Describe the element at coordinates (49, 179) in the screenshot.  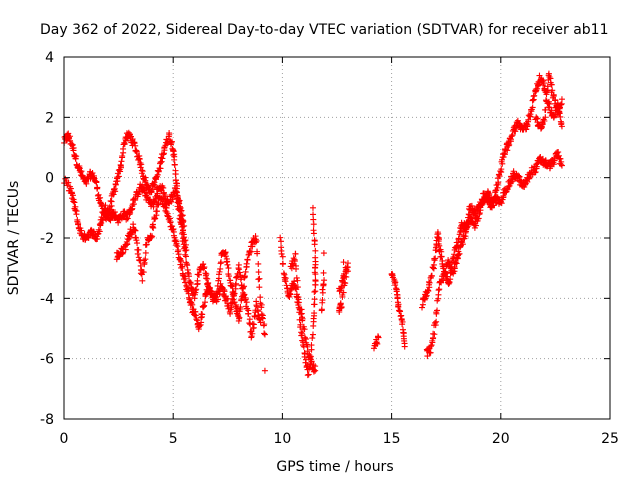
I see `y-tick-label: 0` at that location.